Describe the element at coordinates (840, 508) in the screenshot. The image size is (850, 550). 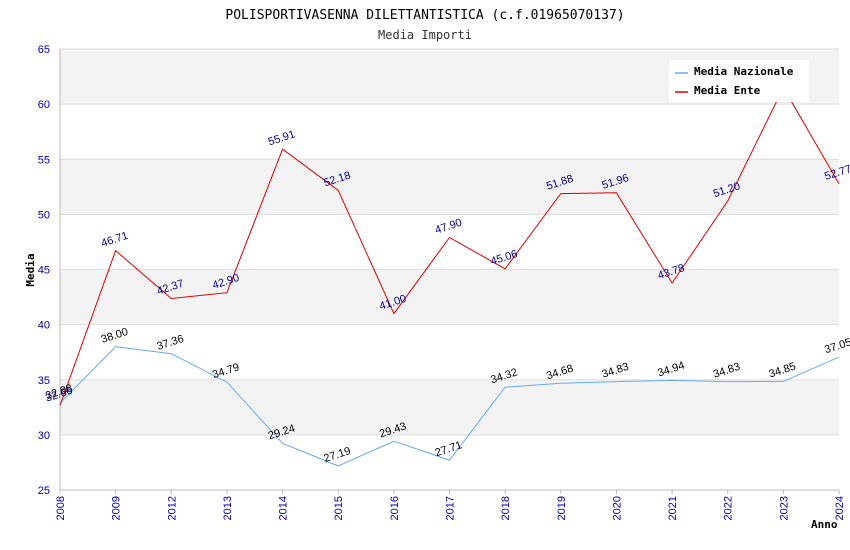
I see `x-tick-label: 2024` at that location.